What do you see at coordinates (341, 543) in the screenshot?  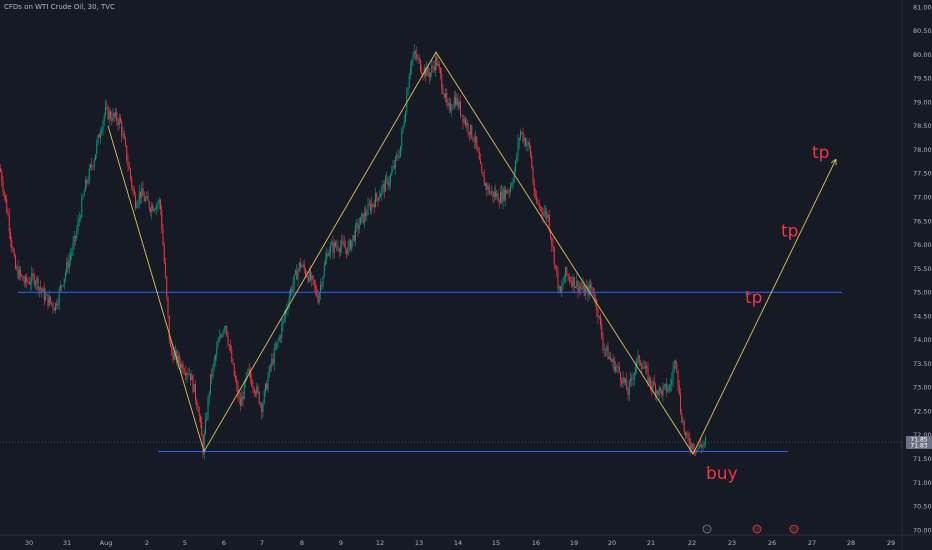 I see `x-tick-label: 9` at bounding box center [341, 543].